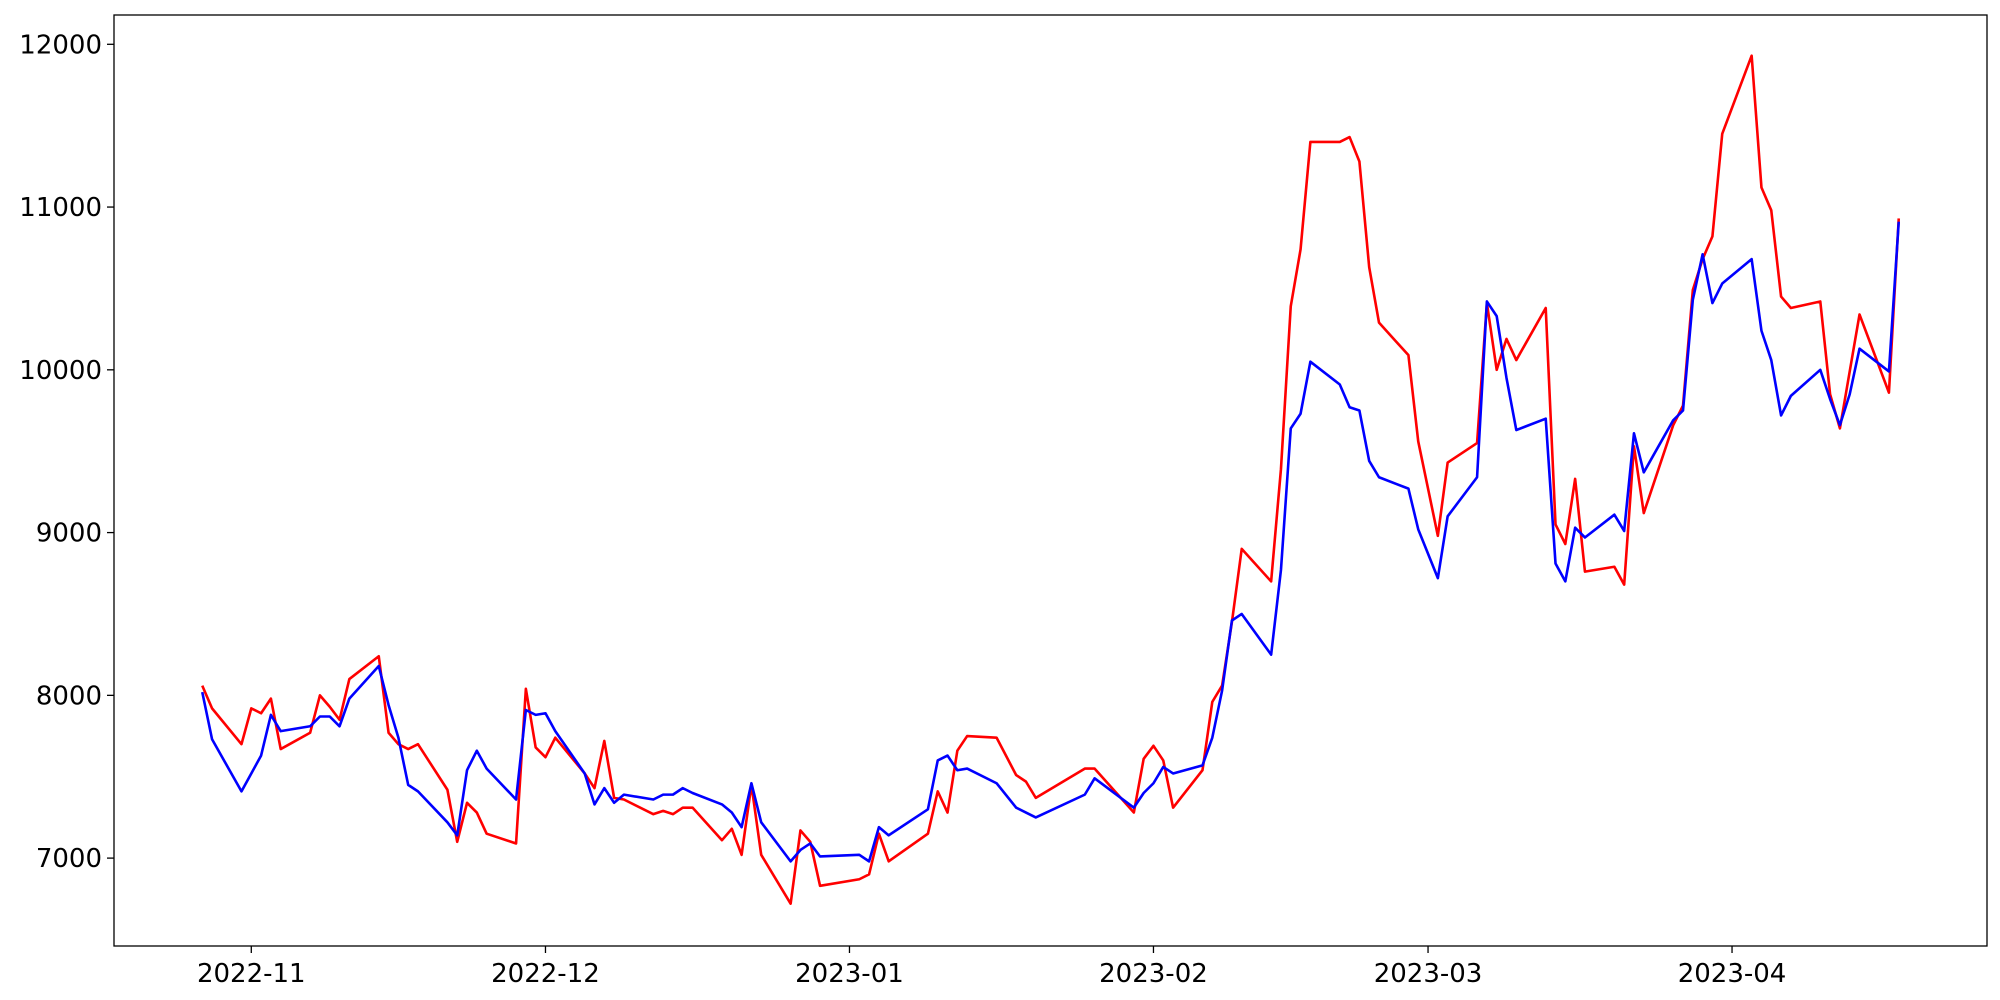  What do you see at coordinates (60, 45) in the screenshot?
I see `y-tick-label: 12000` at bounding box center [60, 45].